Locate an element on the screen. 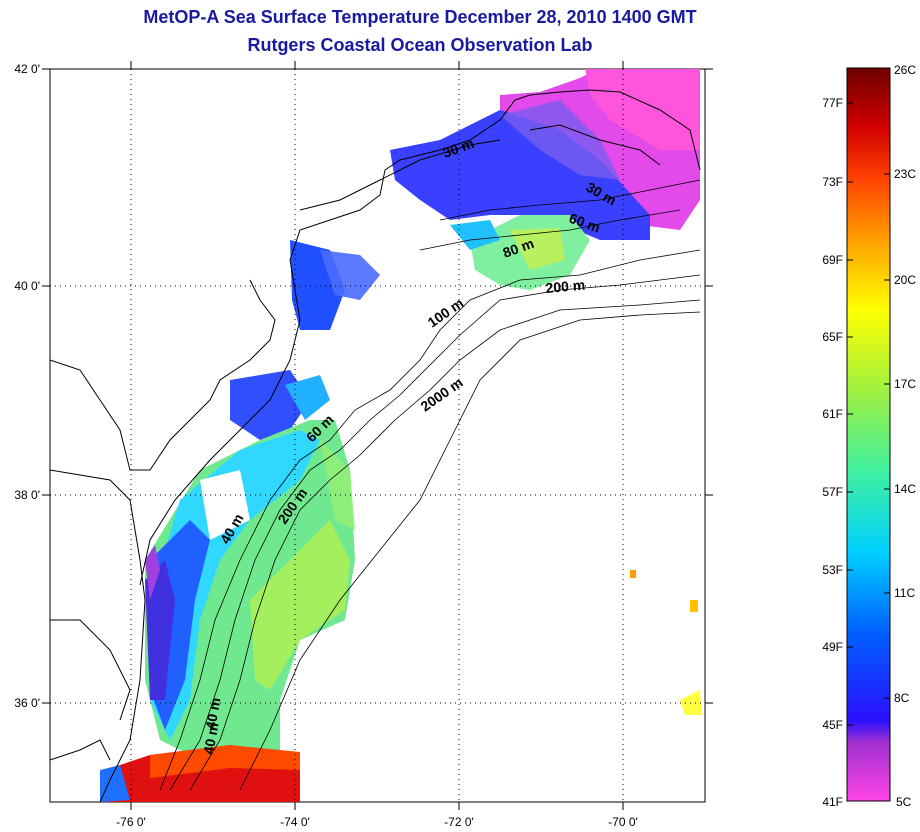  colorbar-c-label: 23C is located at coordinates (905, 174).